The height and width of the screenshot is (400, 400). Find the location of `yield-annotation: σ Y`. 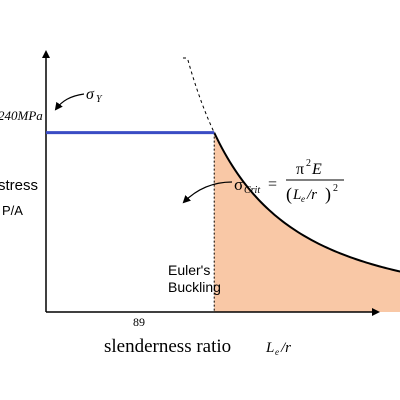

yield-annotation: σ Y is located at coordinates (94, 95).